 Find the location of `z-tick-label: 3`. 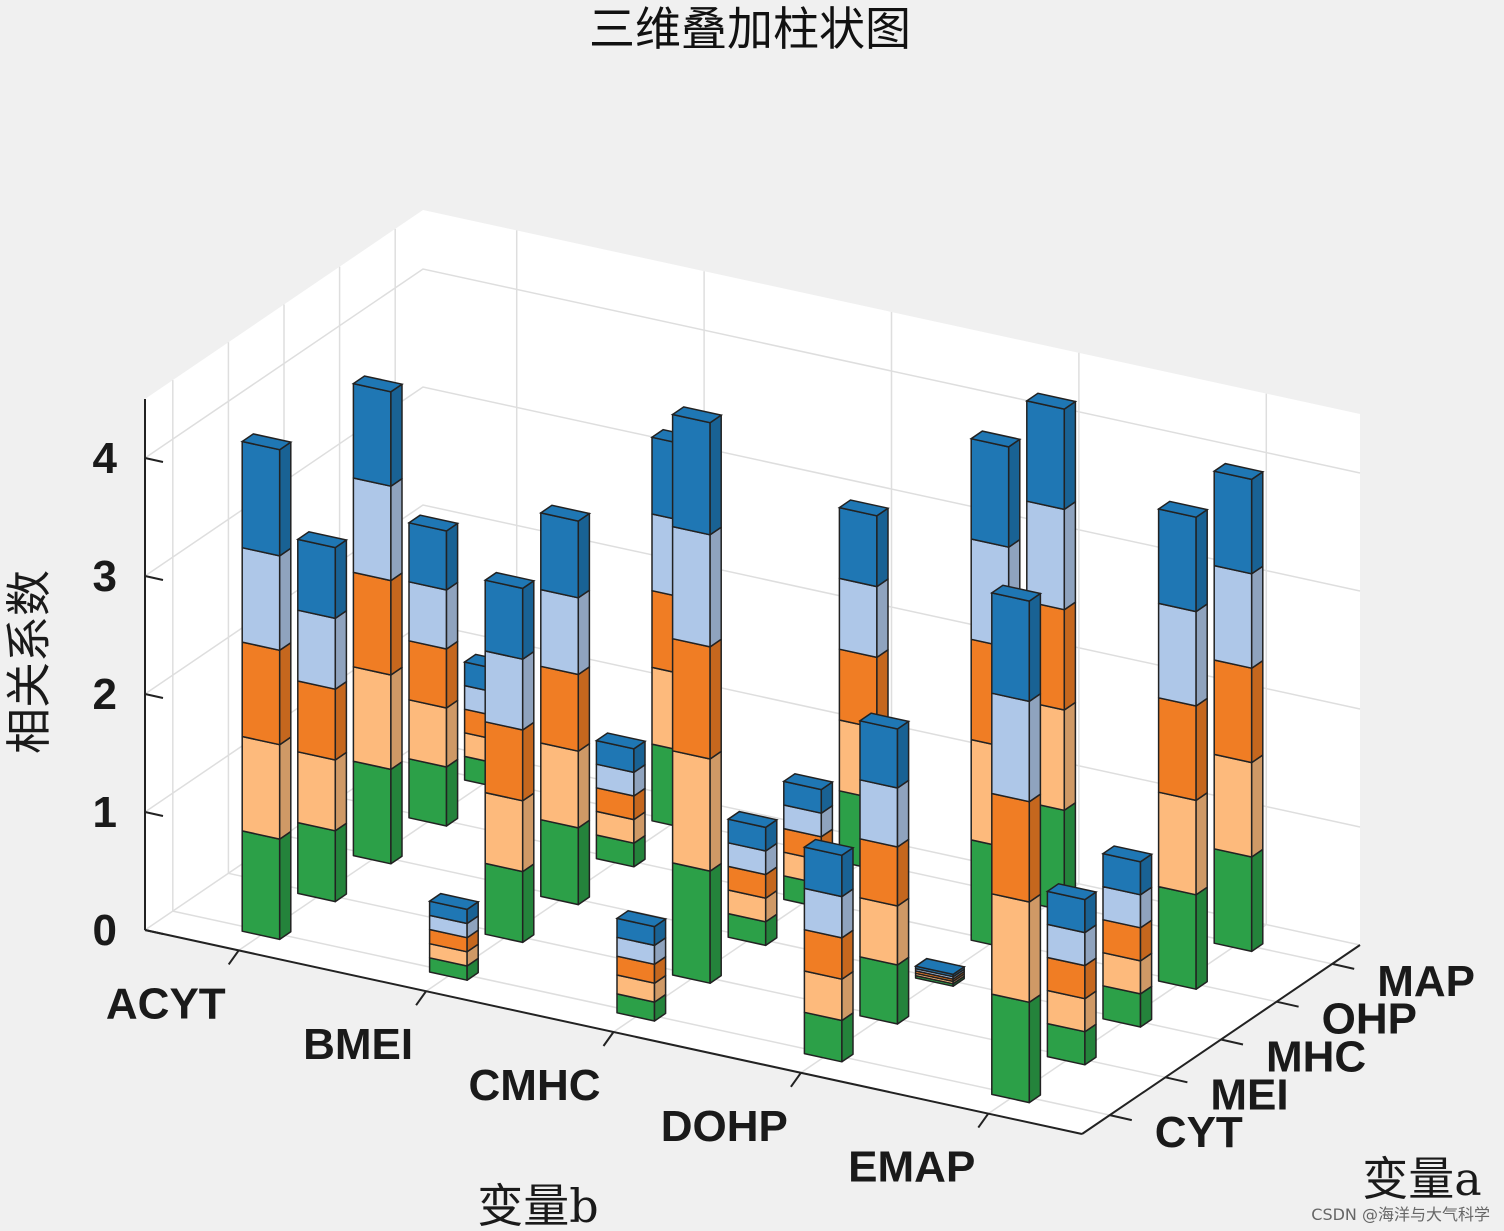

z-tick-label: 3 is located at coordinates (105, 576).